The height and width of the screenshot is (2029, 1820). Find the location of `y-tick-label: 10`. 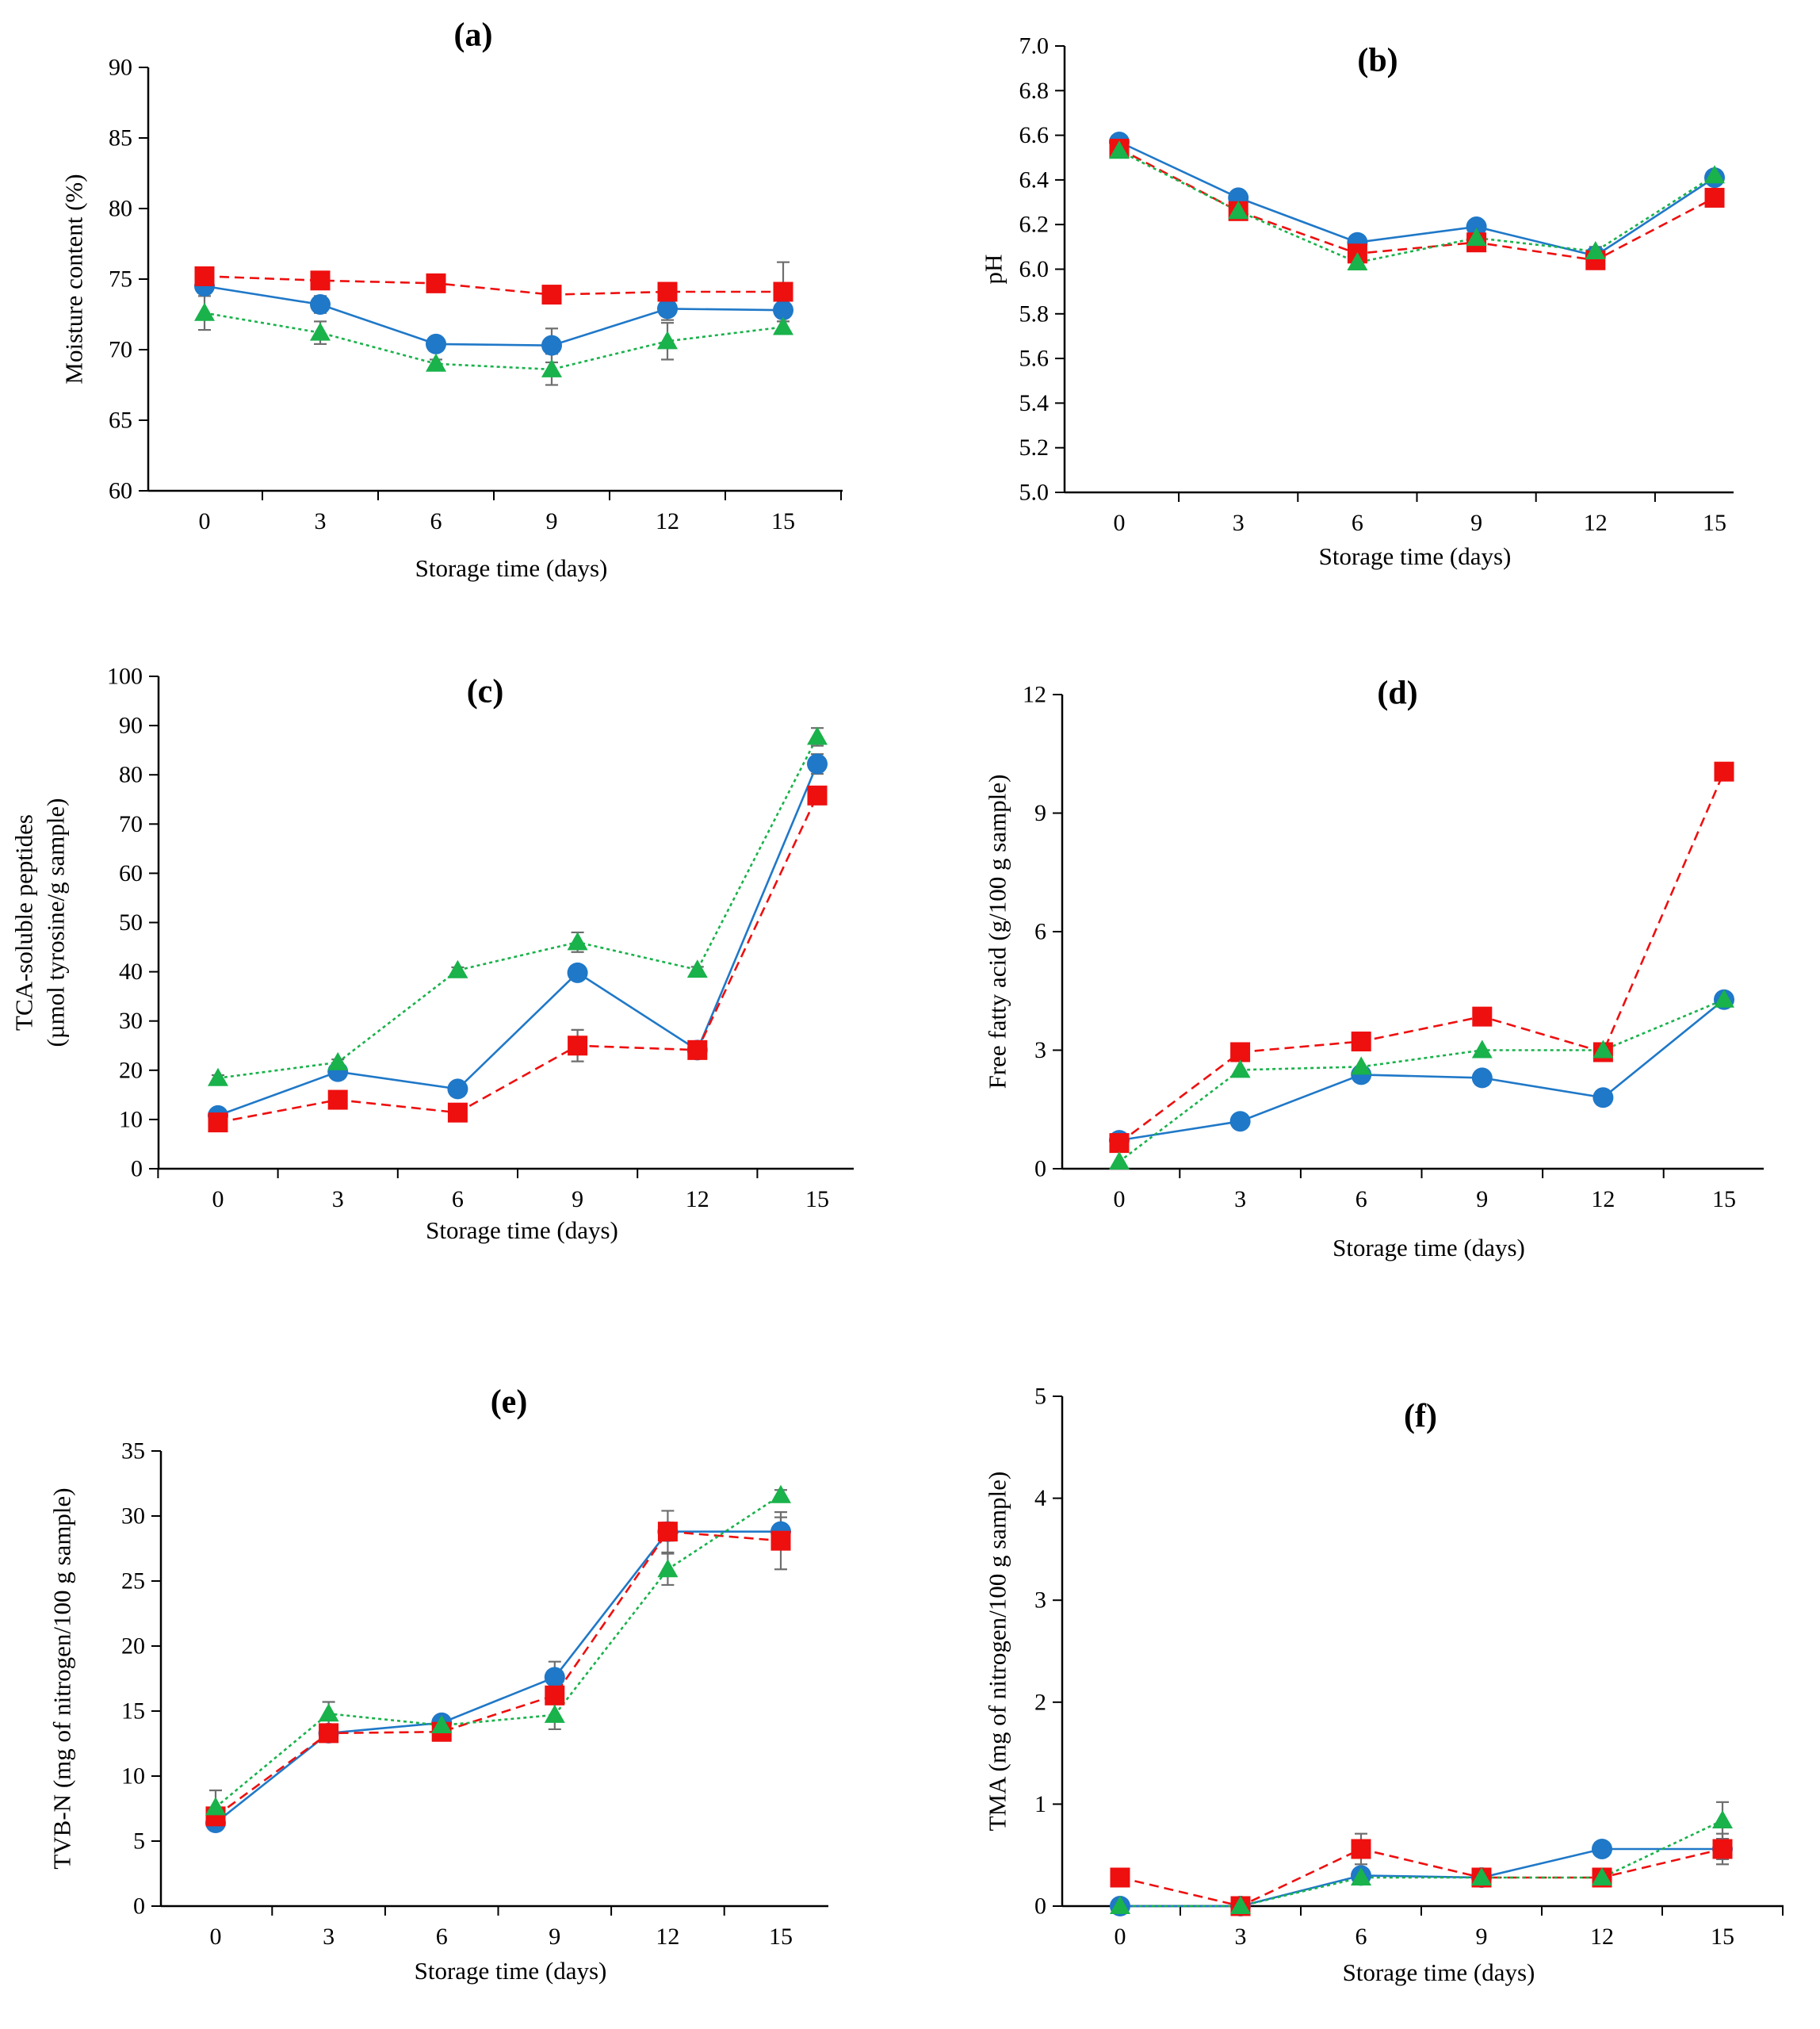

y-tick-label: 10 is located at coordinates (133, 1777).